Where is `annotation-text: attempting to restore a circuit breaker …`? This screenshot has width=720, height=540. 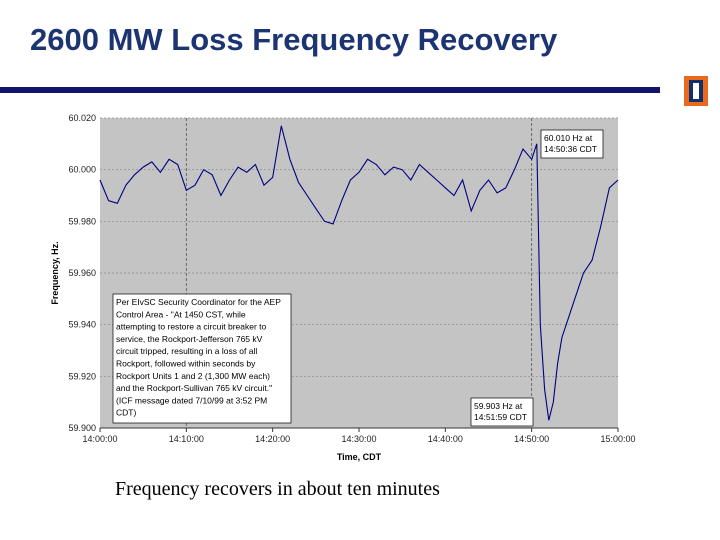
annotation-text: attempting to restore a circuit breaker … is located at coordinates (191, 327).